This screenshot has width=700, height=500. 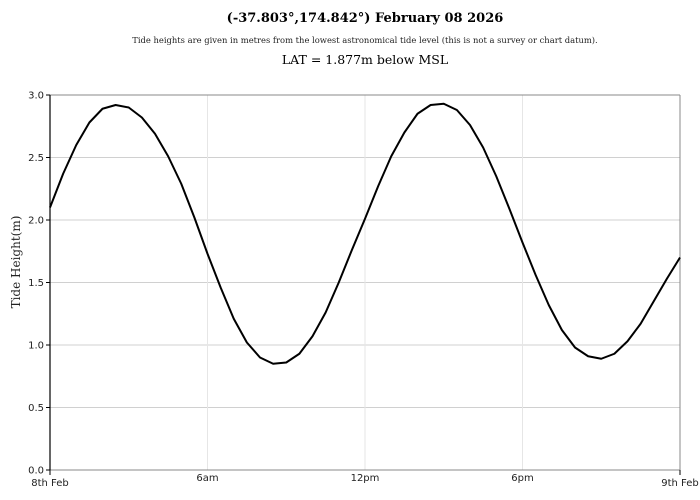 I want to click on y-axis: 0.0 0.5 1.0 1.5 2.0 2.5 3.0, so click(x=39, y=284).